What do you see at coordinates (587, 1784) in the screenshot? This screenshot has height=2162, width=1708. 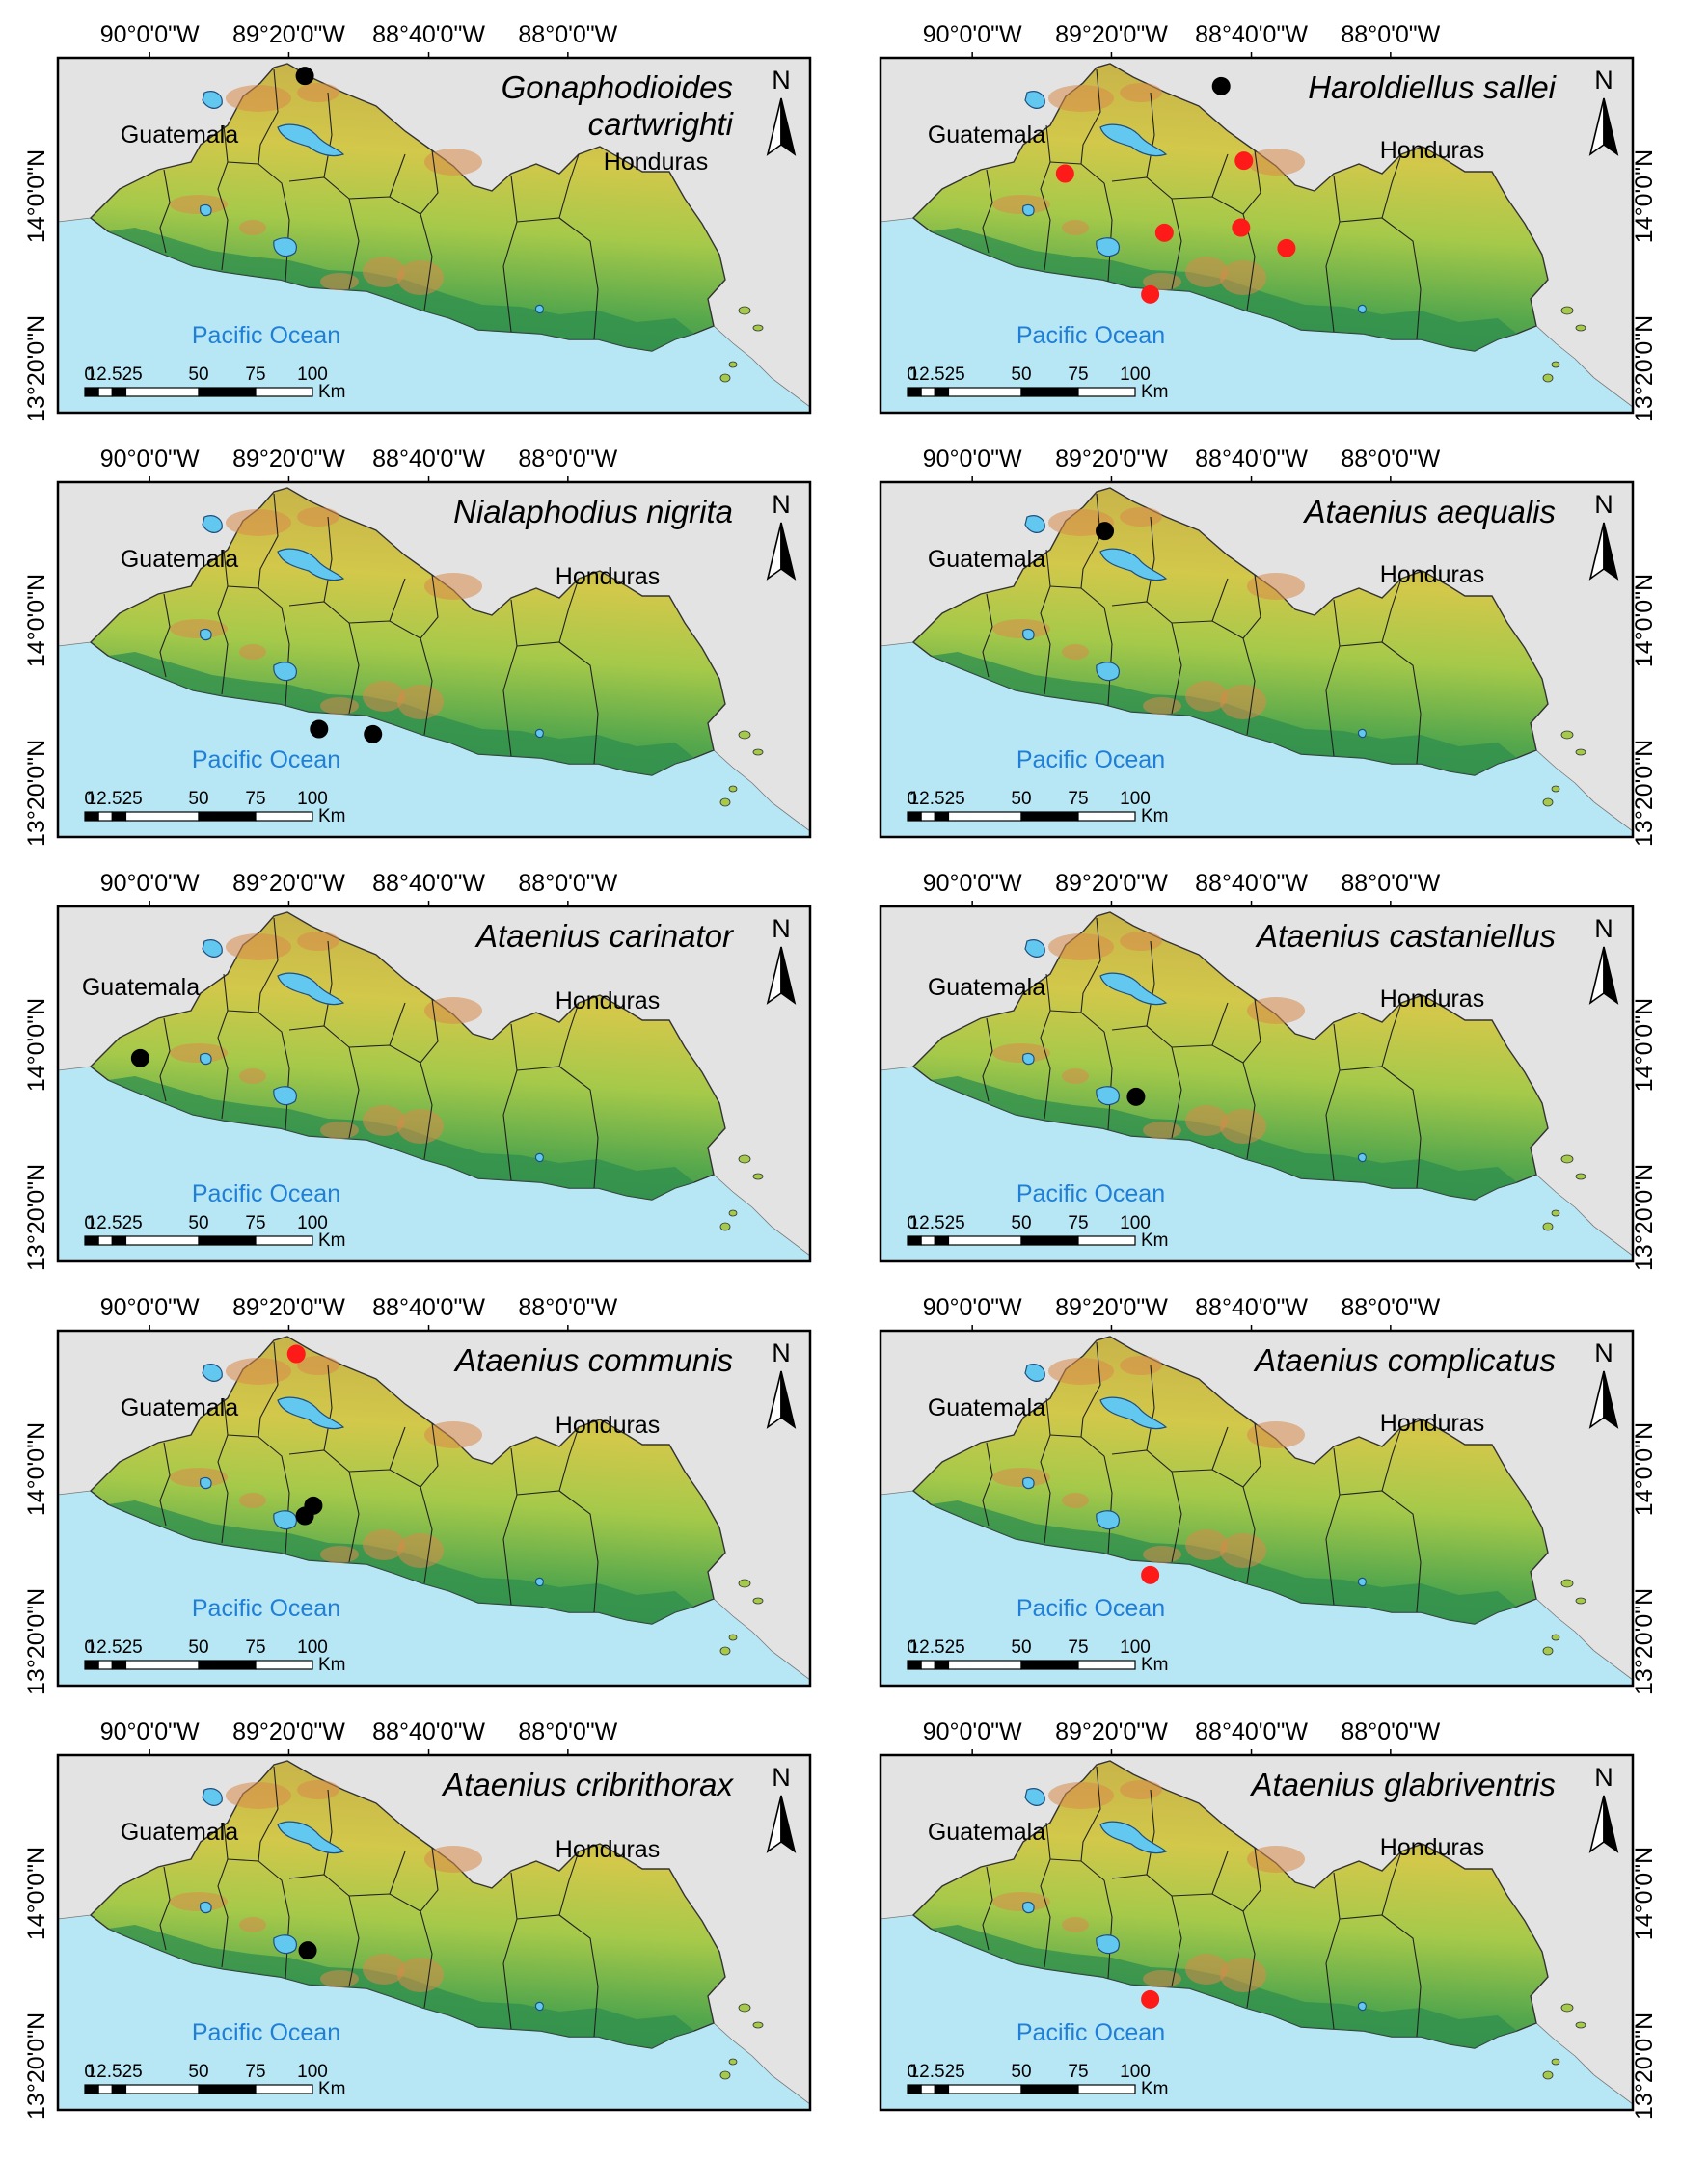 I see `species-name: Ataenius cribrithorax` at bounding box center [587, 1784].